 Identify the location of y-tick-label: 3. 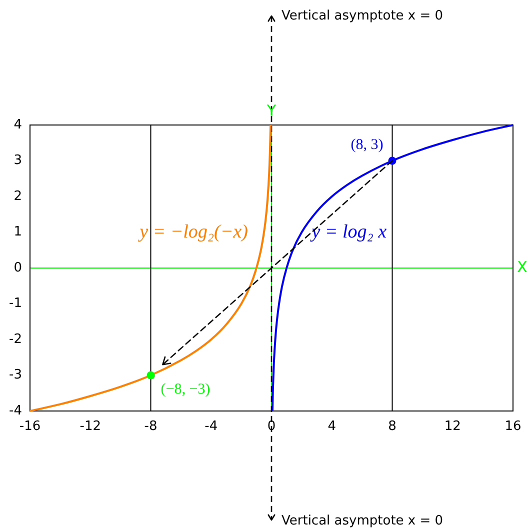
(18, 160).